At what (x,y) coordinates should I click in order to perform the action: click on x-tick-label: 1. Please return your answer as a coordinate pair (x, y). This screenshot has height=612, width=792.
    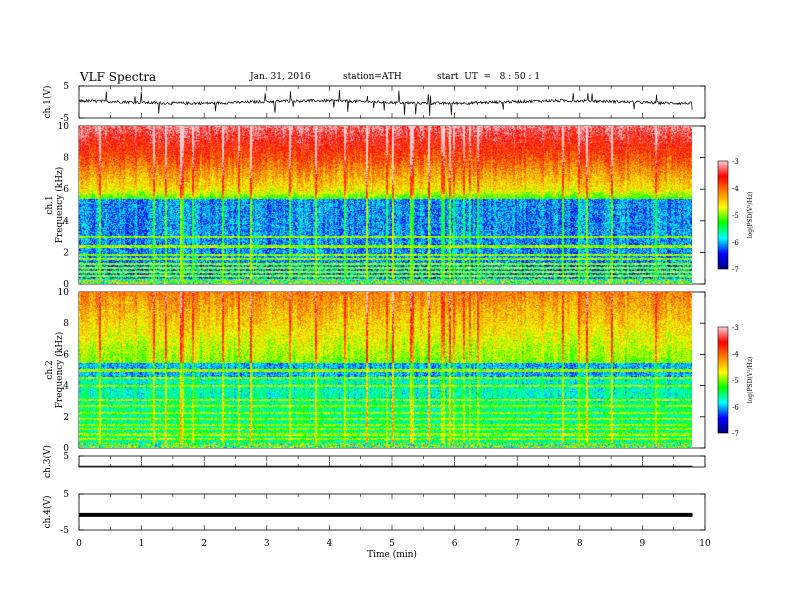
    Looking at the image, I should click on (142, 544).